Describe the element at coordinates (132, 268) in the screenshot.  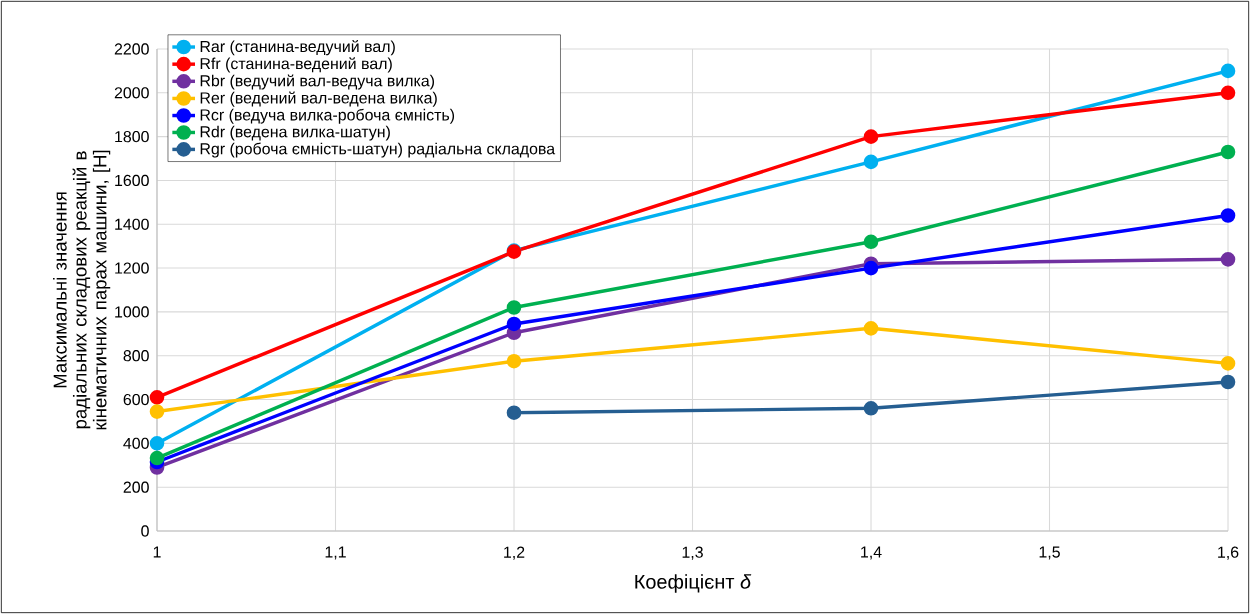
I see `y-tick-label: 1200` at that location.